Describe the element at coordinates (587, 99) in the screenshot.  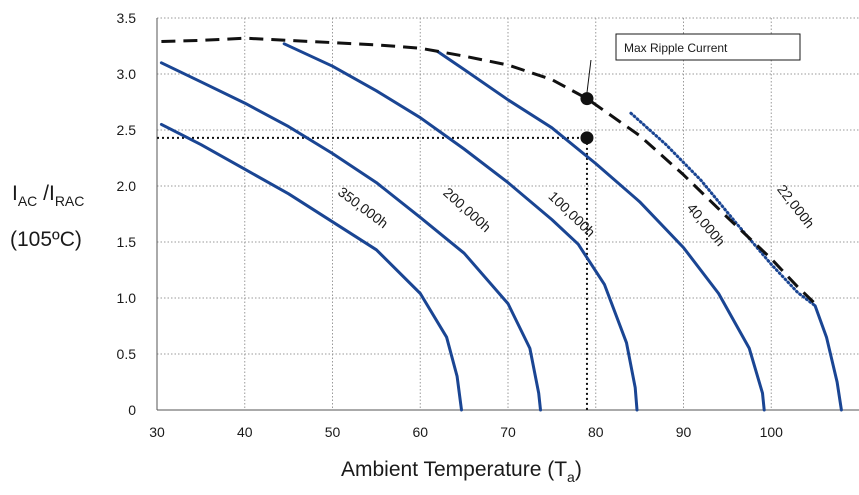
I see `max-point-marker` at that location.